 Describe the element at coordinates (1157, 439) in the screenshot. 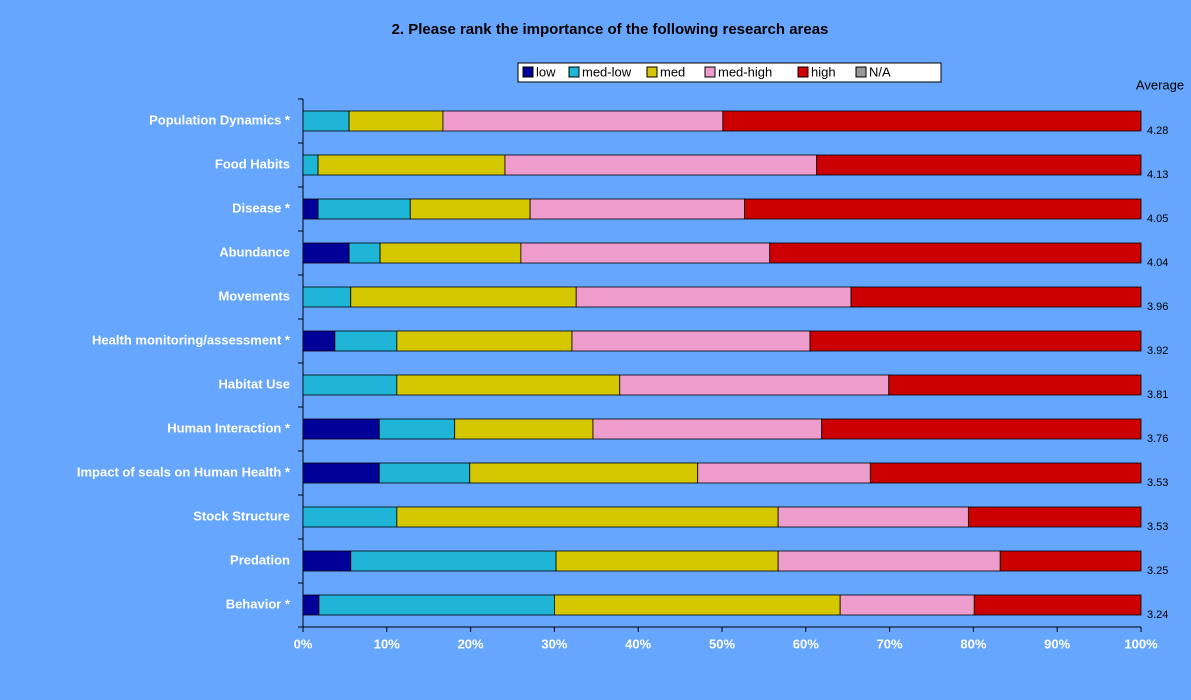

I see `average-value: 3.76` at that location.